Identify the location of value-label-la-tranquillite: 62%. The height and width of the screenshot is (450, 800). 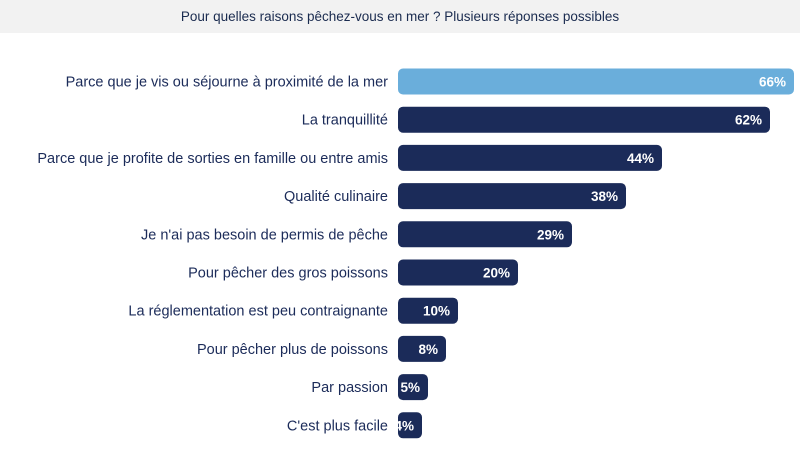
(748, 120).